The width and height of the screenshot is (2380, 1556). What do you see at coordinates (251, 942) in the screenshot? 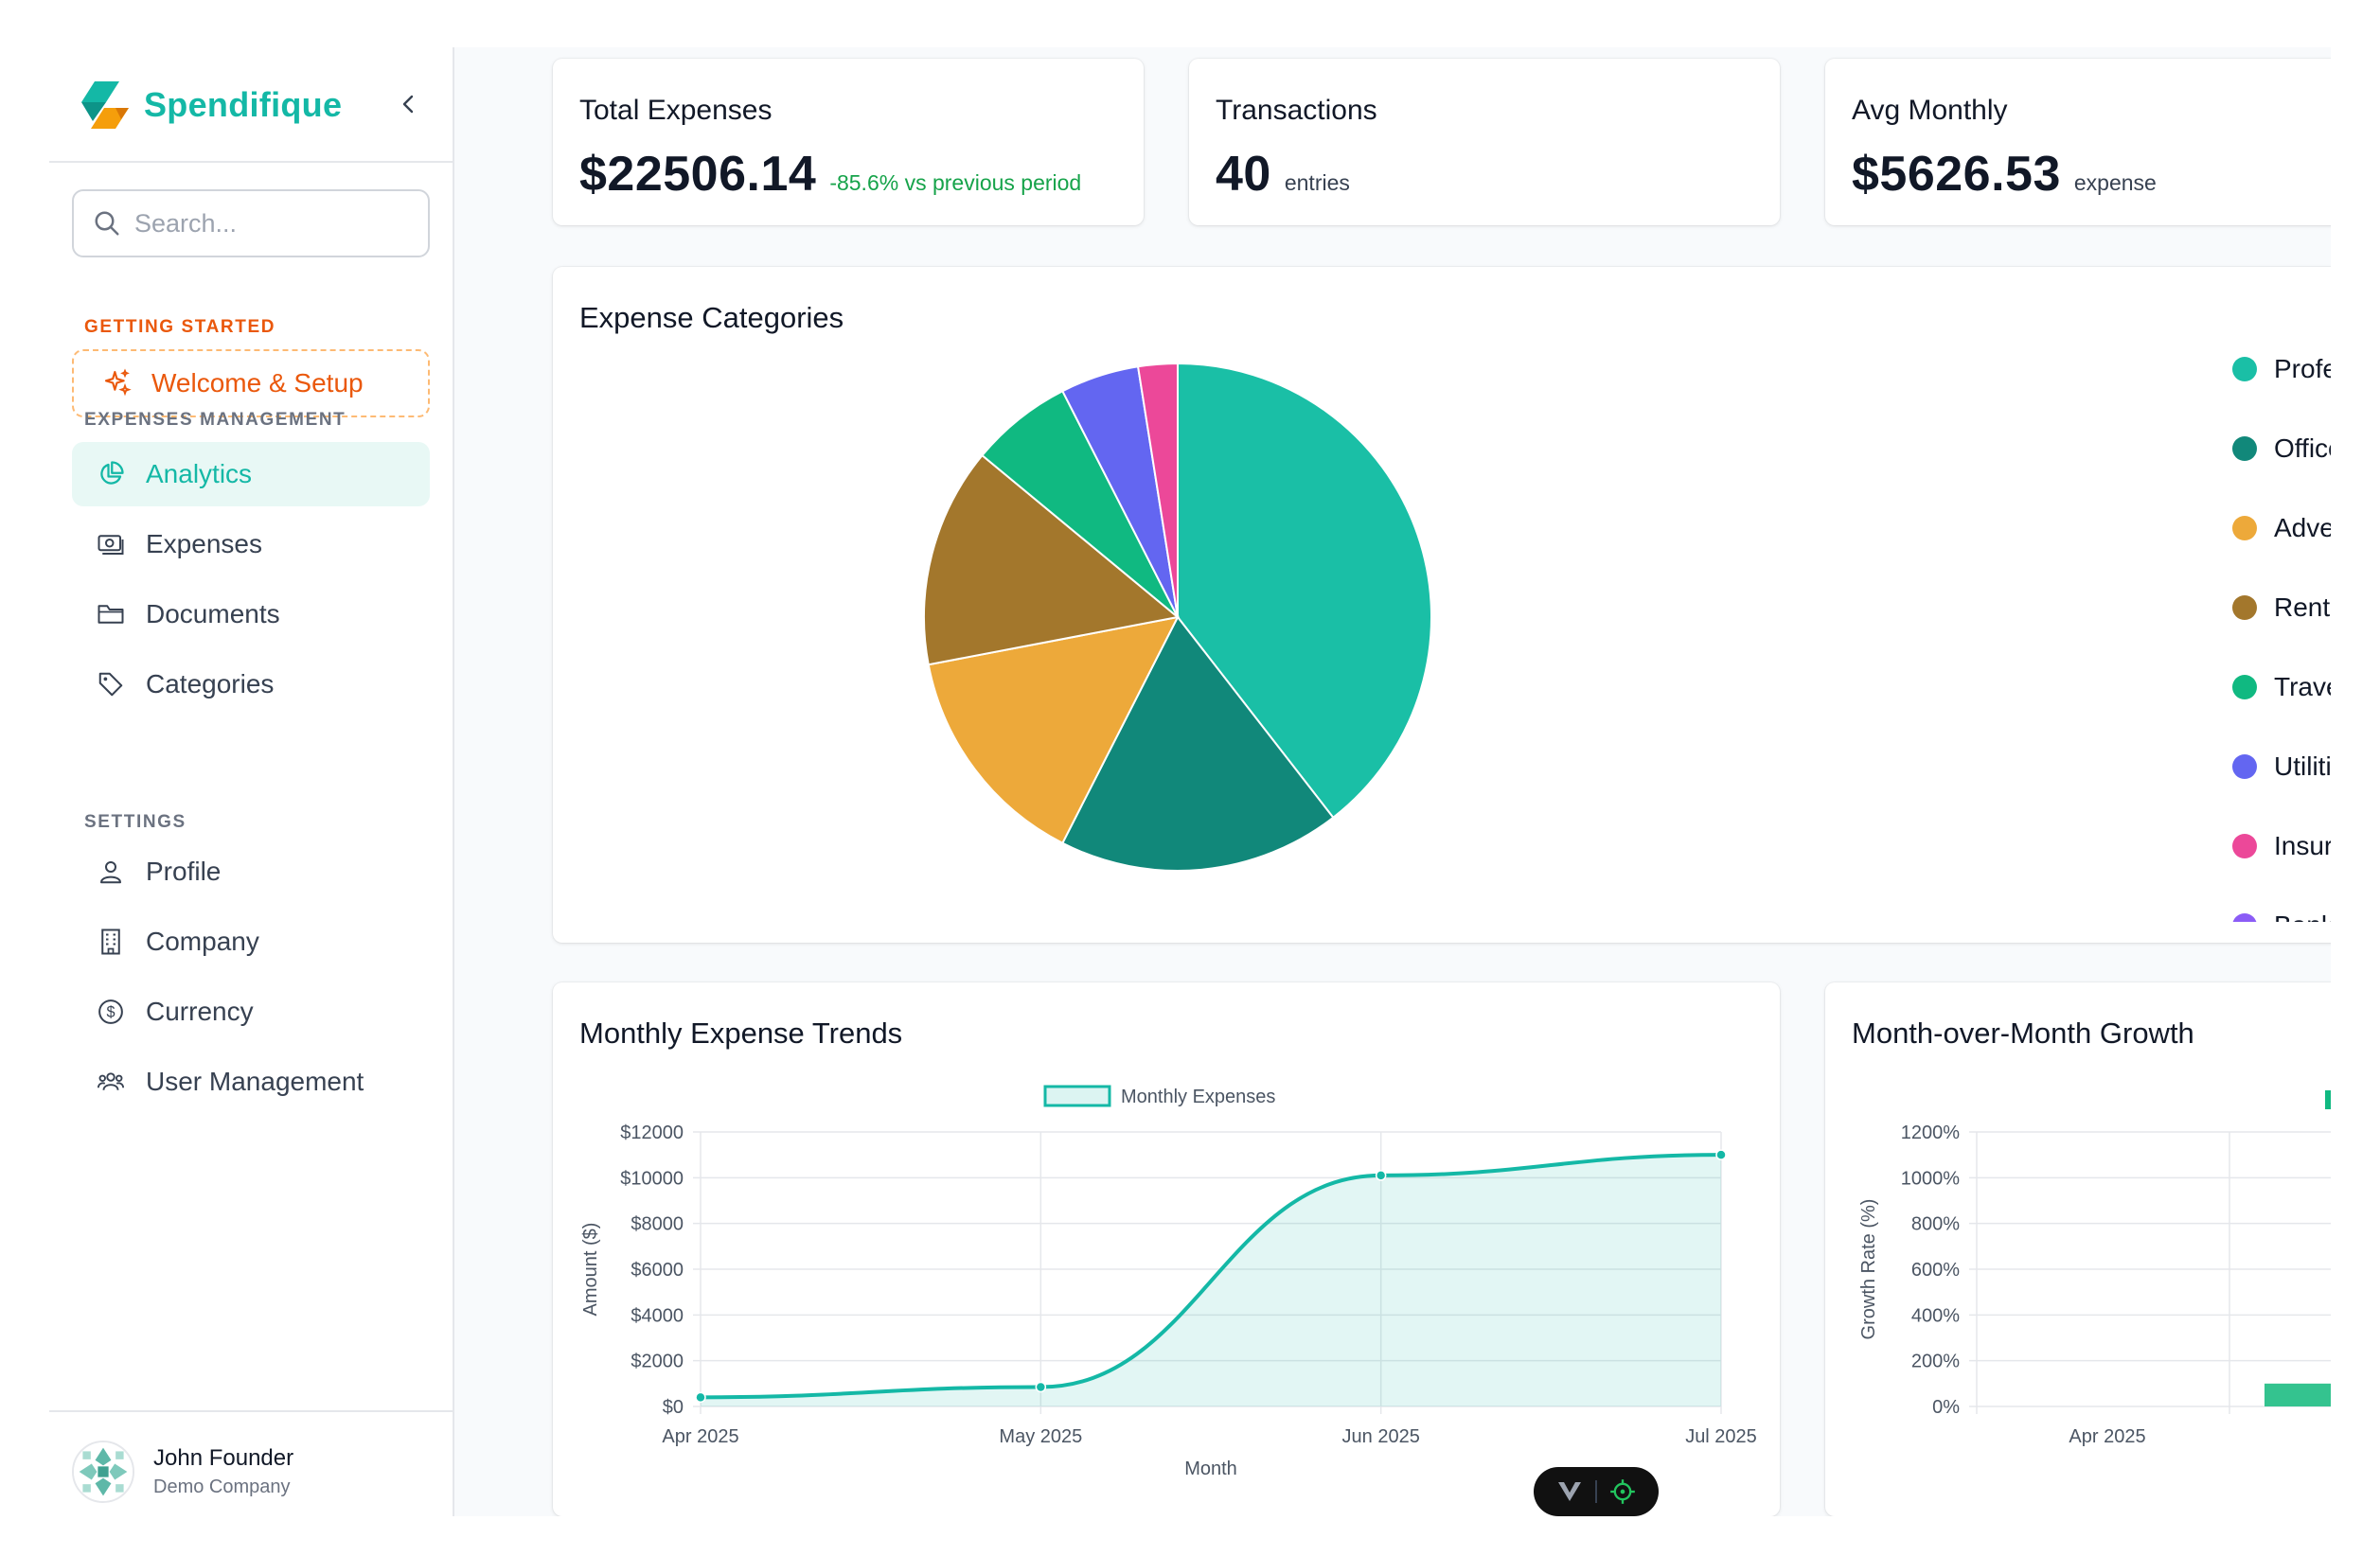
I see `sidebar-item-company: Company` at bounding box center [251, 942].